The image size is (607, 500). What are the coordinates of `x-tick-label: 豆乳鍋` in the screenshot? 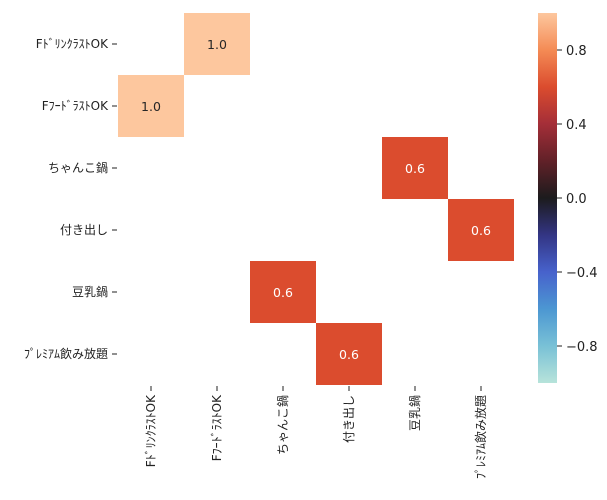 It's located at (414, 413).